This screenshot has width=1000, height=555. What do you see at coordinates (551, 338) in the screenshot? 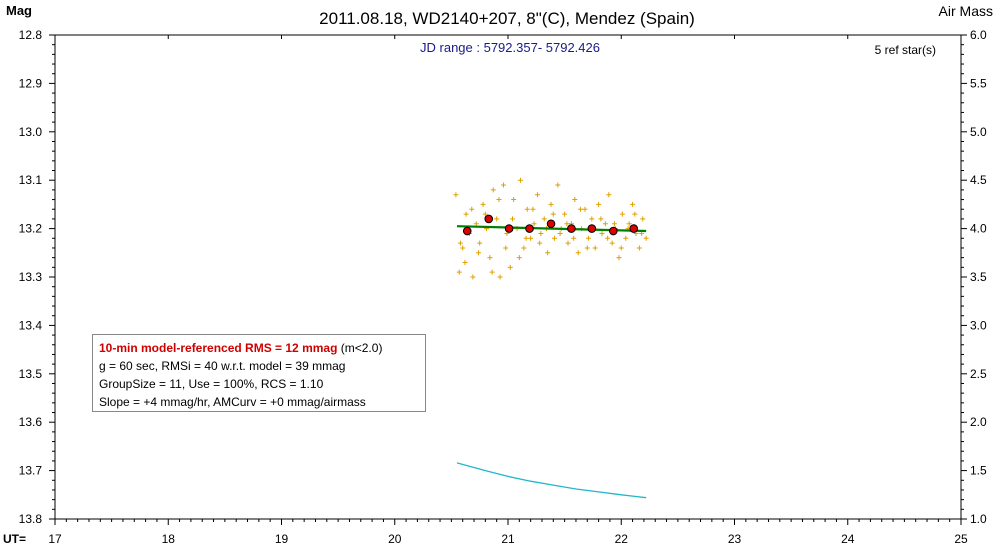
I see `data-marks` at bounding box center [551, 338].